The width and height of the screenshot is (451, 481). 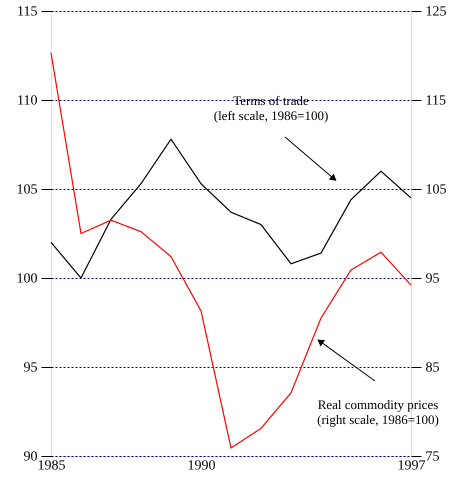 What do you see at coordinates (433, 368) in the screenshot?
I see `y2-tick-label: 85` at bounding box center [433, 368].